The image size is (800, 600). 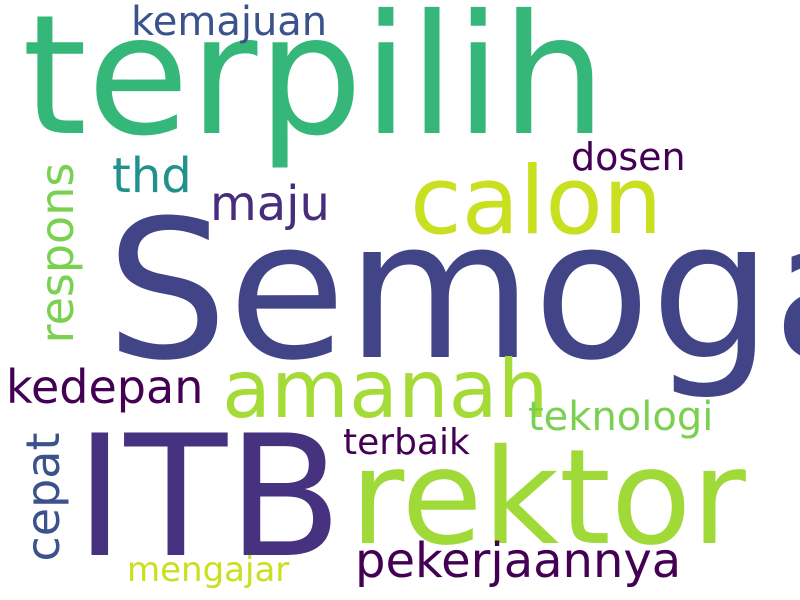 I want to click on word-kedepan: kedepan, so click(x=105, y=387).